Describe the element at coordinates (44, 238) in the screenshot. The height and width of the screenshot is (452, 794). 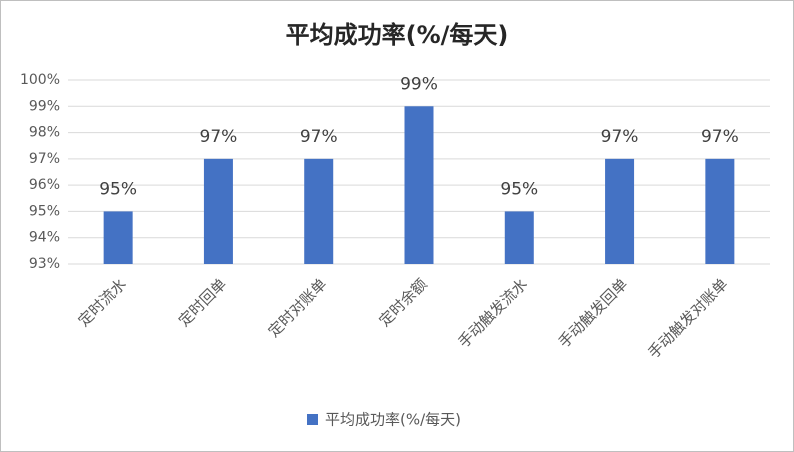
I see `y-tick-label: 94%` at that location.